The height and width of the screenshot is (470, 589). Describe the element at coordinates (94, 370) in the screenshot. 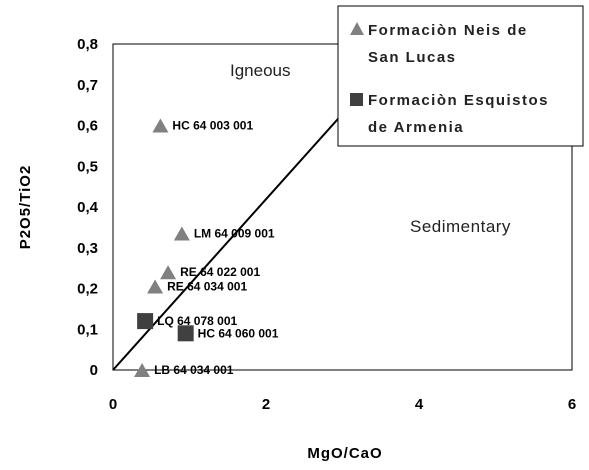

I see `y-tick-label: 0` at that location.